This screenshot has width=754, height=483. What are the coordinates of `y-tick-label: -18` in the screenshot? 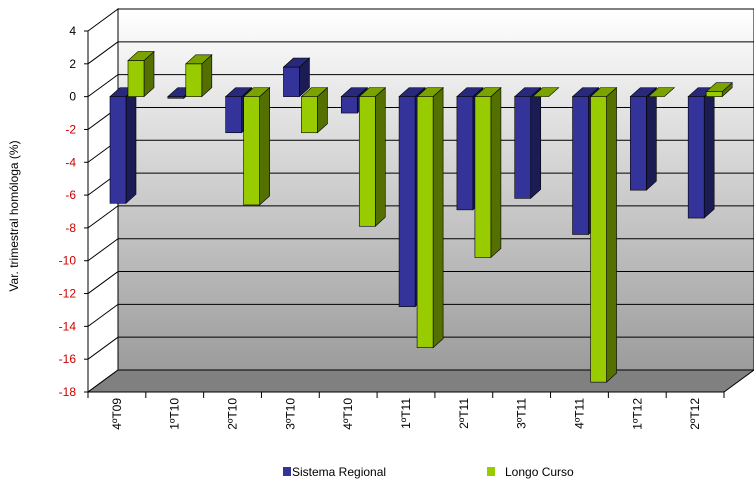 It's located at (68, 392).